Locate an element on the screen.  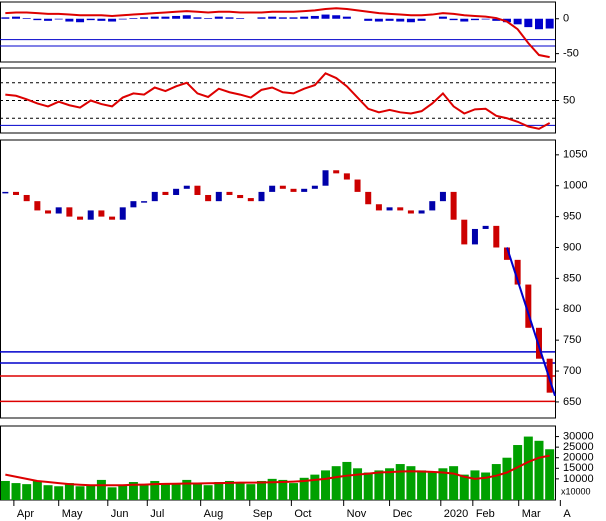
y-tick-label: 15000 is located at coordinates (578, 468).